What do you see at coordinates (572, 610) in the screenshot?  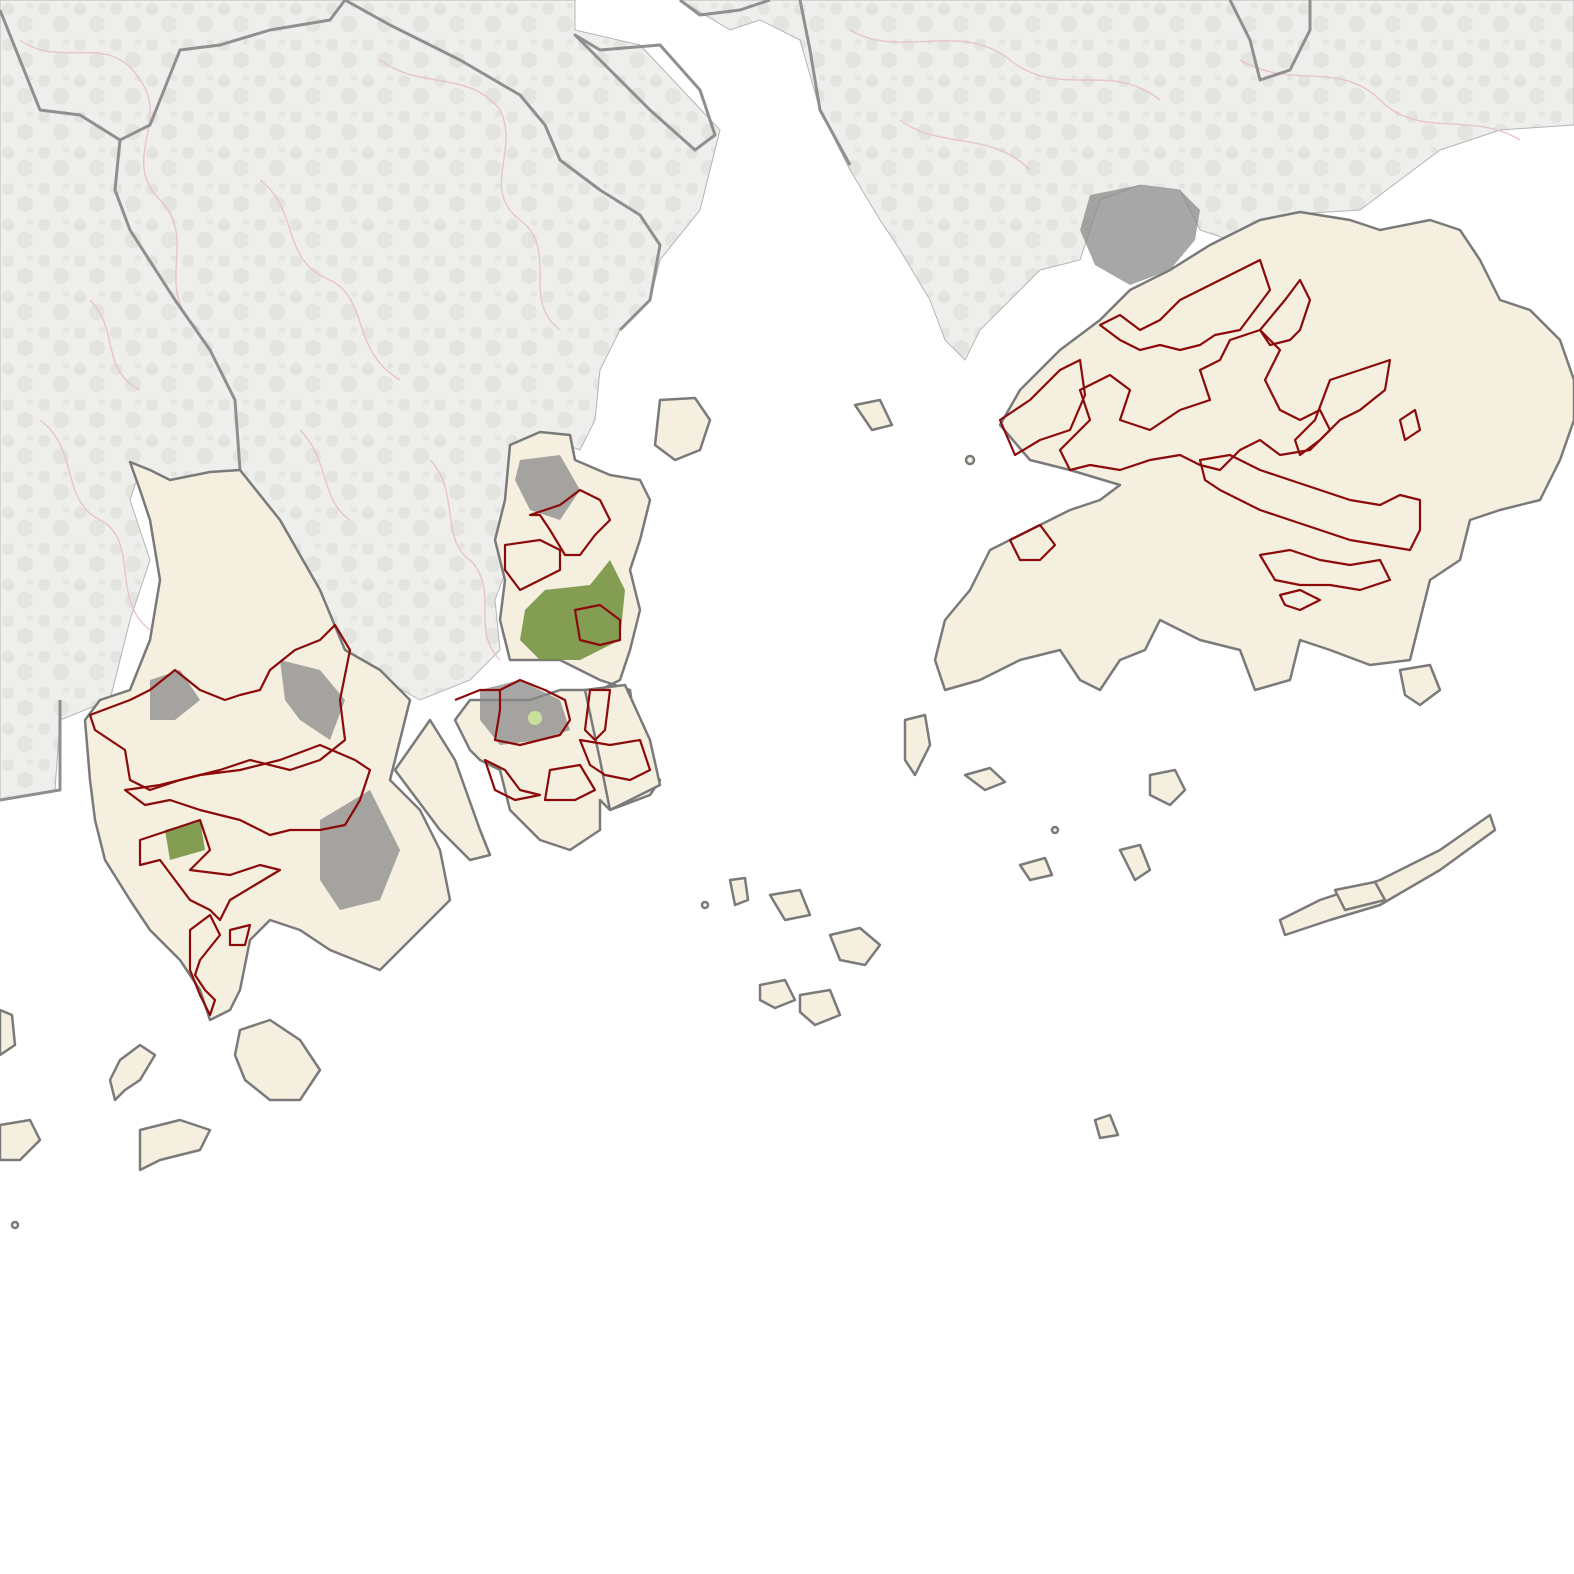 I see `middle-veg-zone` at bounding box center [572, 610].